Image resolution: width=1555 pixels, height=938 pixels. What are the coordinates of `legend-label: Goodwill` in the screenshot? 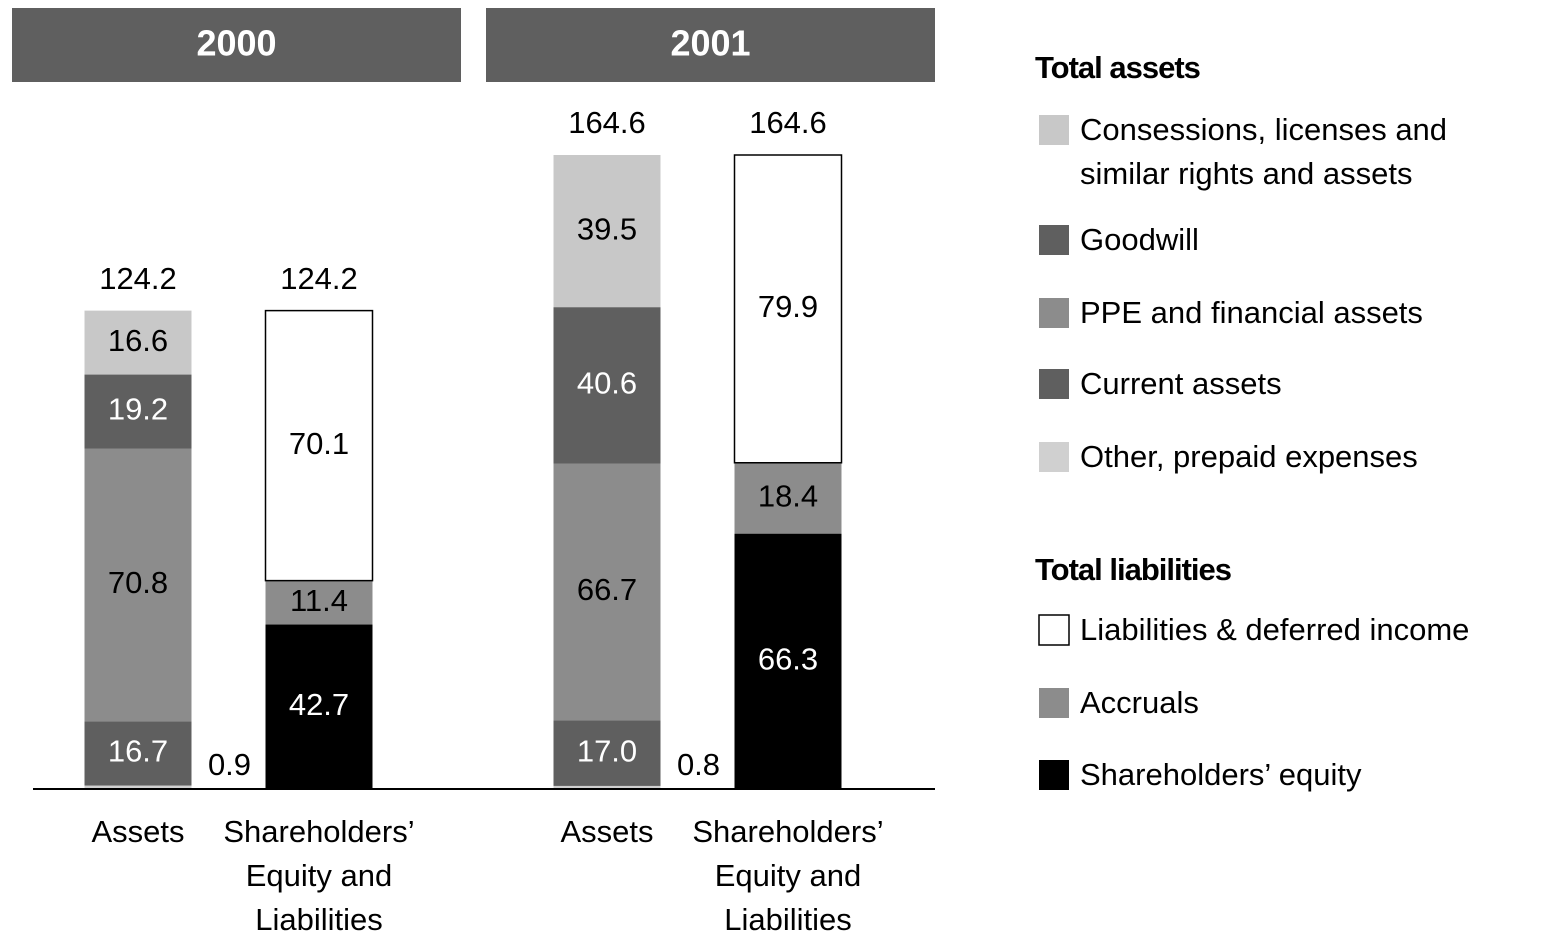 It's located at (1139, 239).